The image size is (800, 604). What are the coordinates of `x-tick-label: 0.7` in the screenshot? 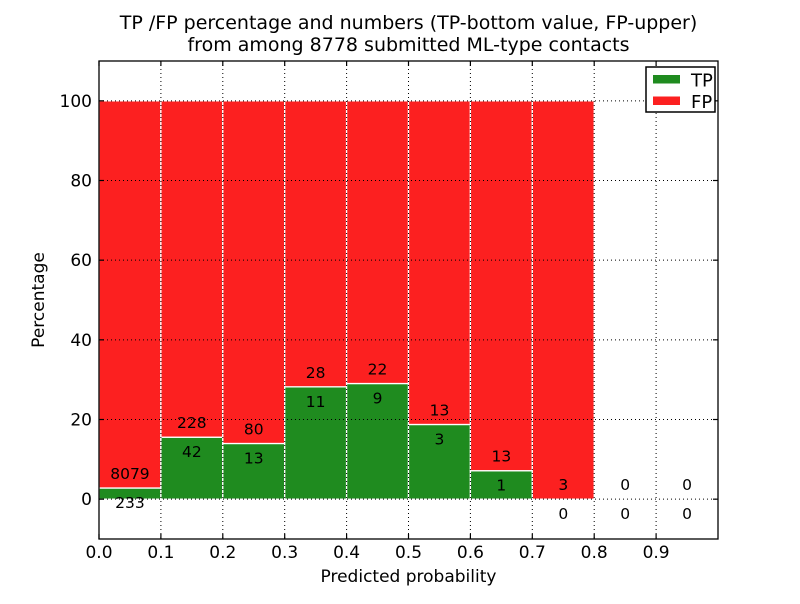 It's located at (532, 553).